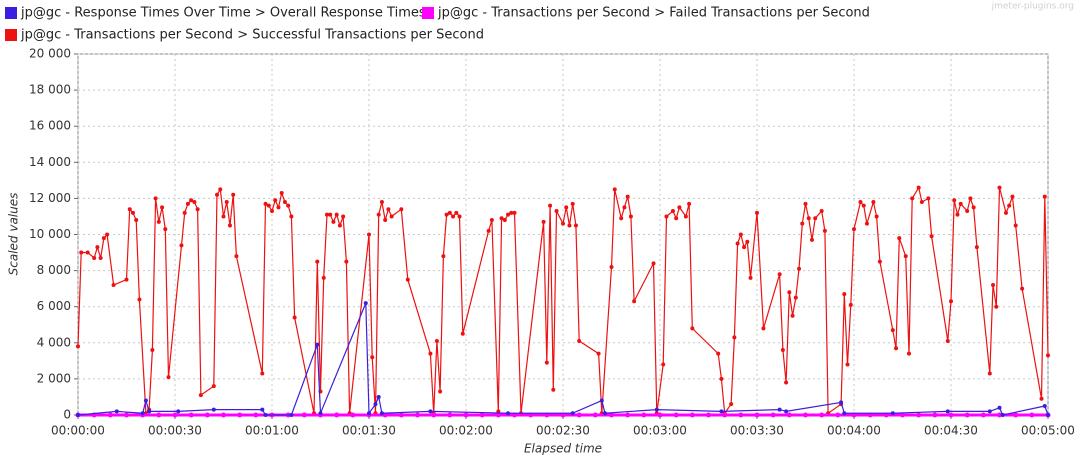  I want to click on x-tick-label: 00:04:00, so click(854, 431).